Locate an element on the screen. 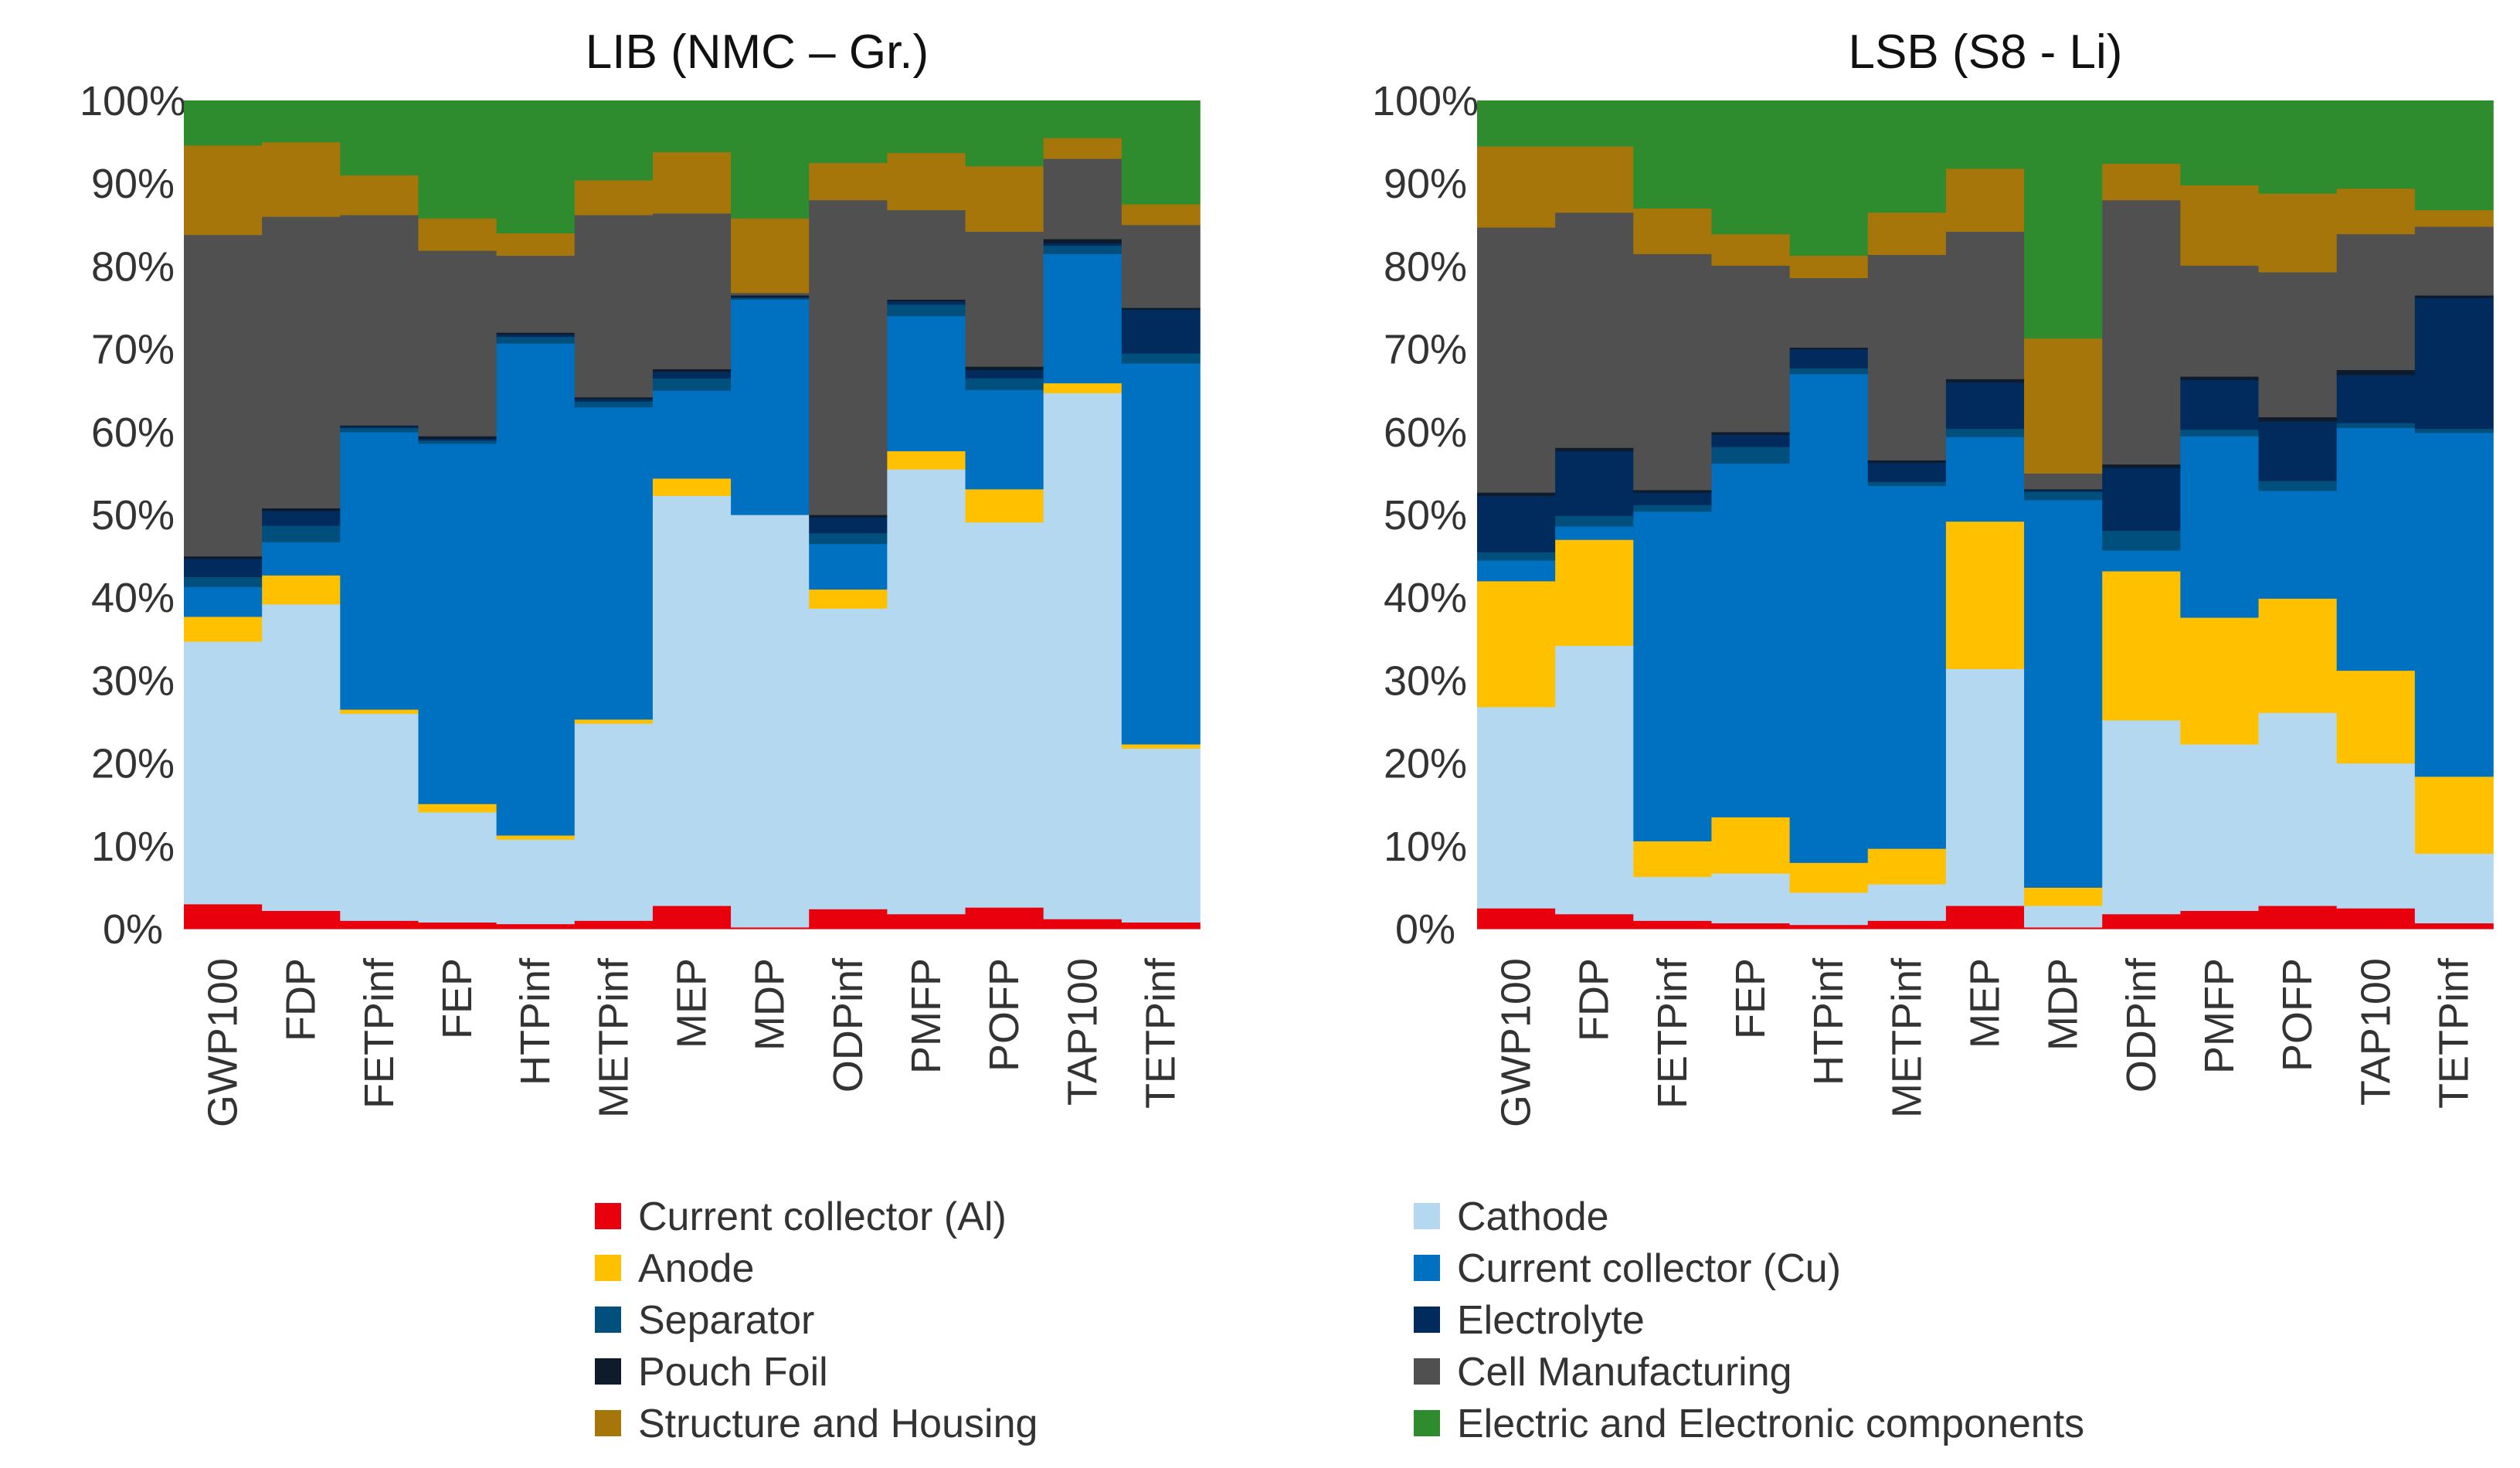  x-category-label: POFP is located at coordinates (2297, 1015).